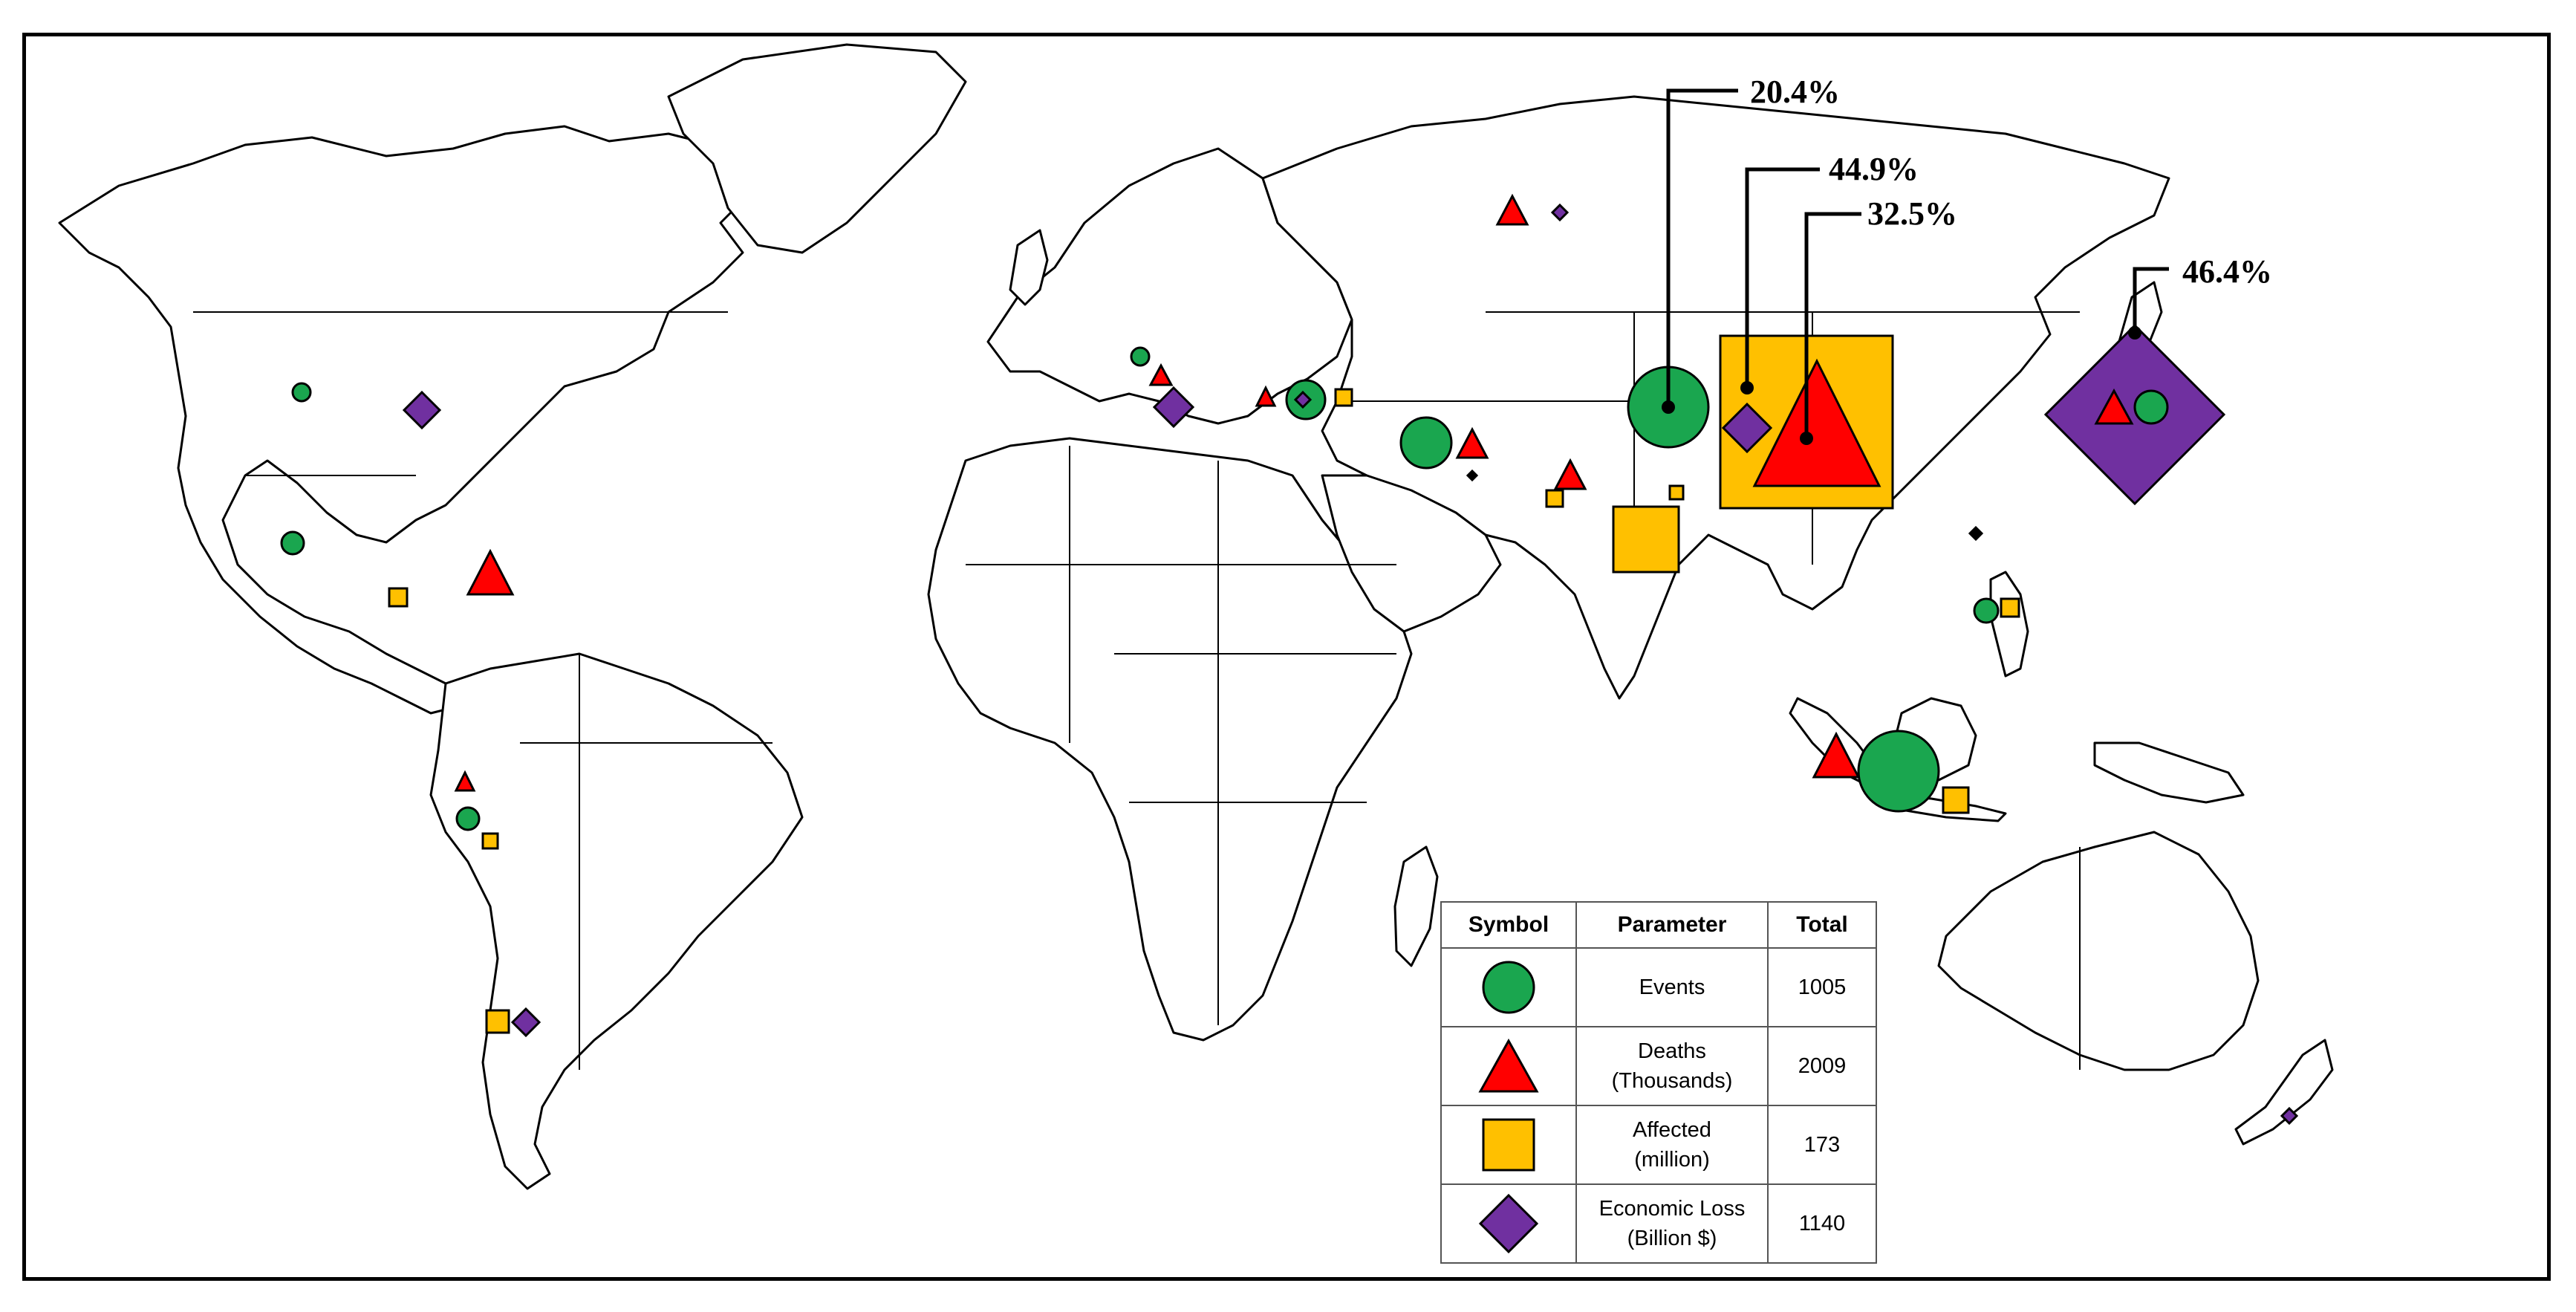 Image resolution: width=2576 pixels, height=1312 pixels. I want to click on economic-loss-marker-russia, so click(1560, 212).